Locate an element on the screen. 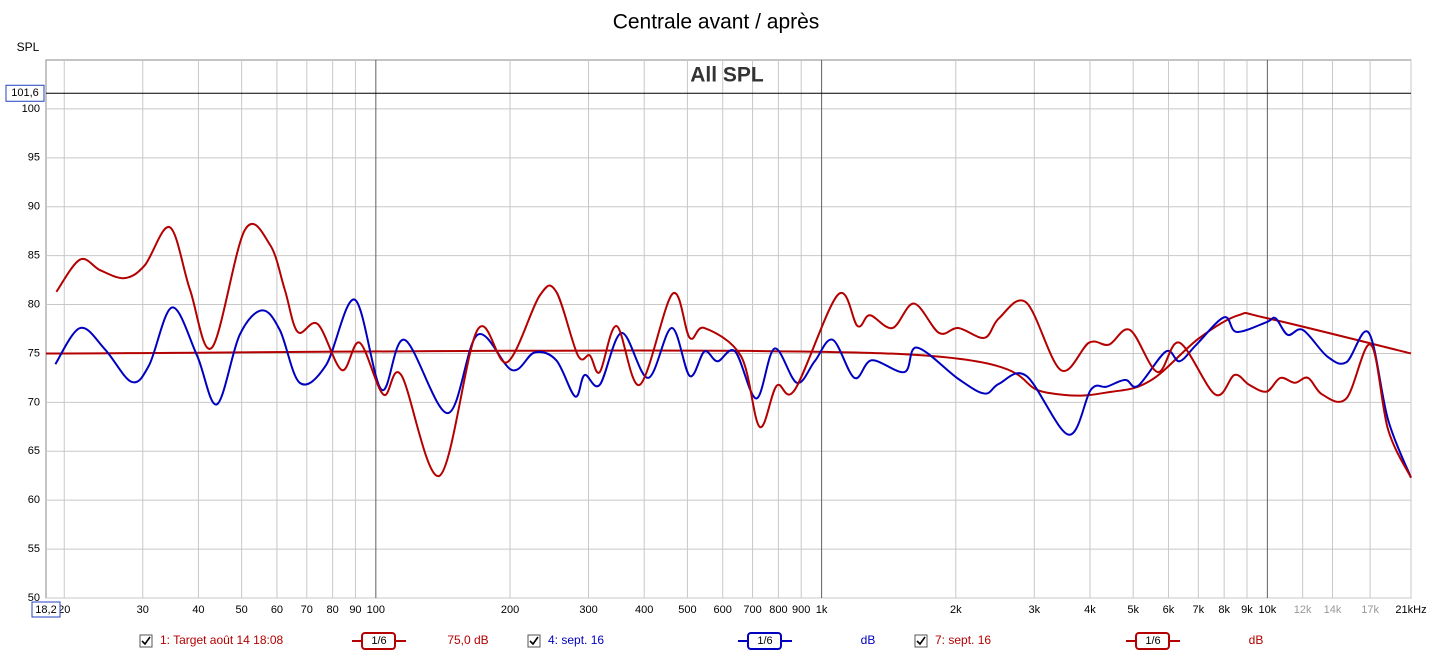  x-tick-label: 1k is located at coordinates (822, 610).